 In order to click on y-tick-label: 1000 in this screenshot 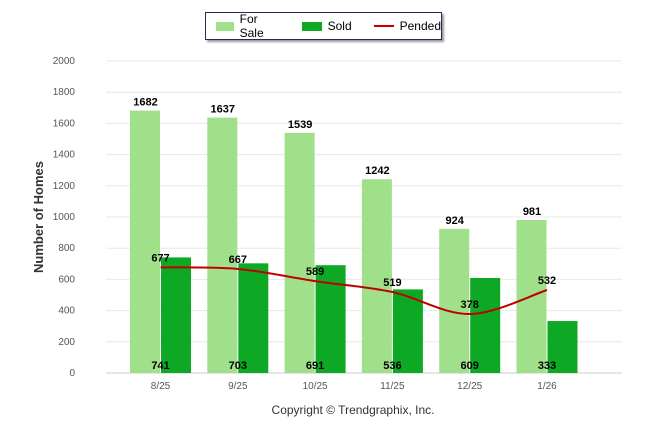, I will do `click(64, 217)`.